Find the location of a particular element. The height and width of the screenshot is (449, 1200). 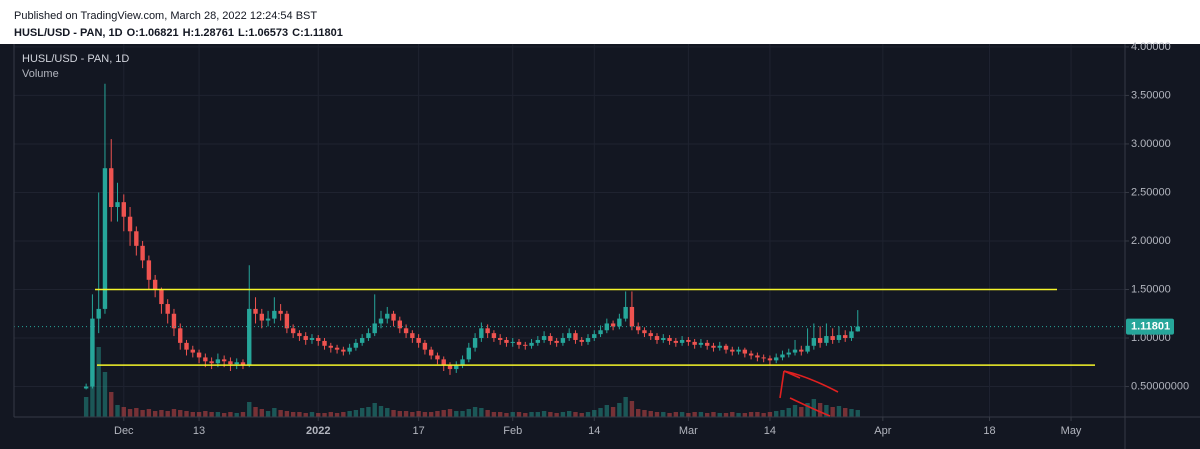

y-tick-label: 0.50000000 is located at coordinates (1160, 386).